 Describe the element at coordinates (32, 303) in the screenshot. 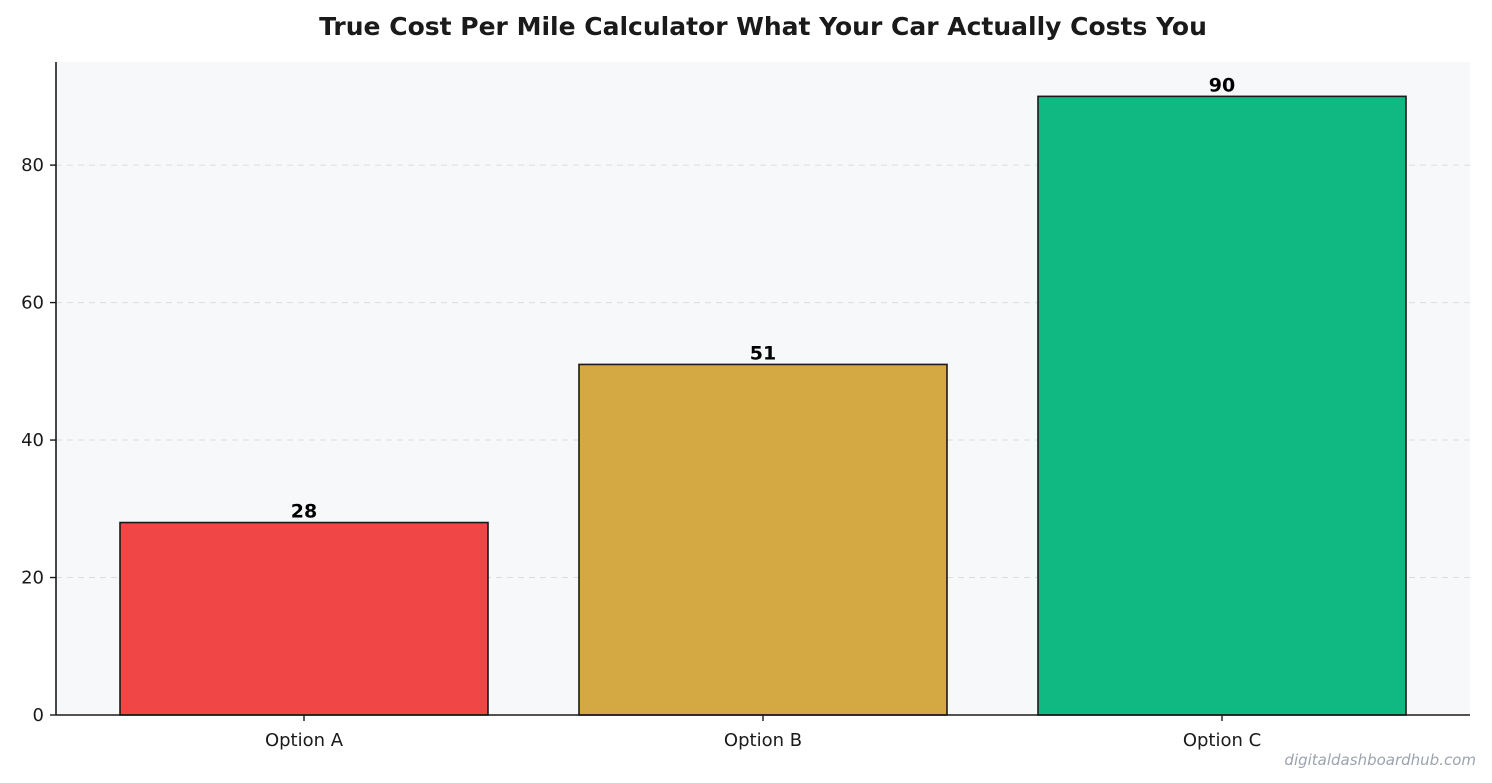

I see `y-tick-label: 60` at that location.